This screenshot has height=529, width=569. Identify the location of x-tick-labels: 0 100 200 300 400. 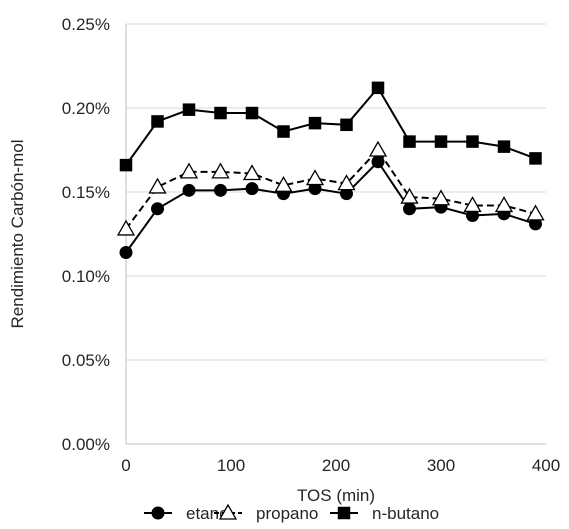
(340, 465).